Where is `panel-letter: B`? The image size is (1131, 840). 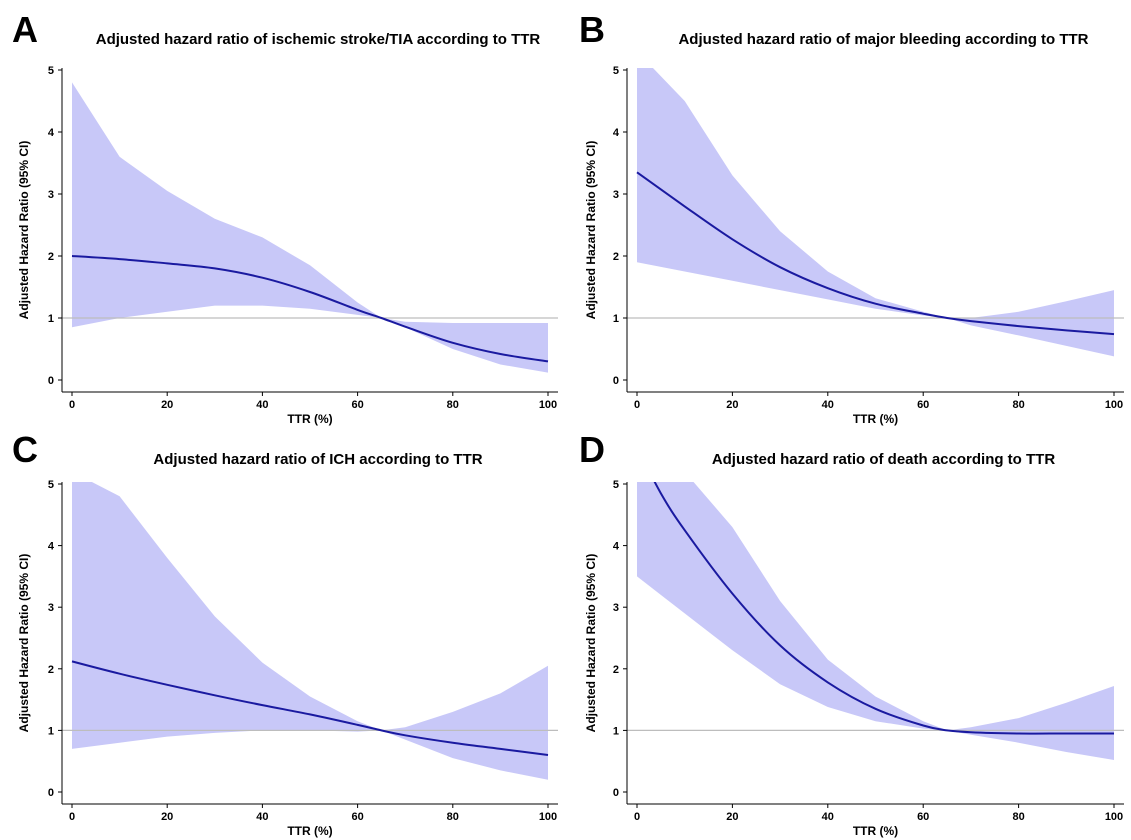 panel-letter: B is located at coordinates (592, 29).